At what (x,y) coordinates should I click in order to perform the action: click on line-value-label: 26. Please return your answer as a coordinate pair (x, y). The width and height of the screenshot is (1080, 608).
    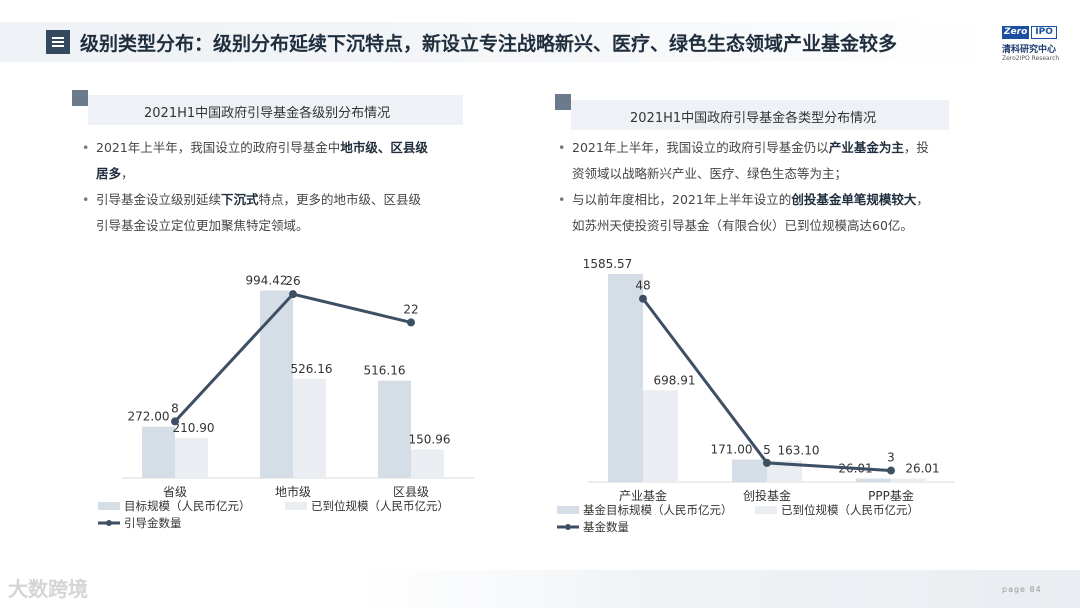
    Looking at the image, I should click on (292, 281).